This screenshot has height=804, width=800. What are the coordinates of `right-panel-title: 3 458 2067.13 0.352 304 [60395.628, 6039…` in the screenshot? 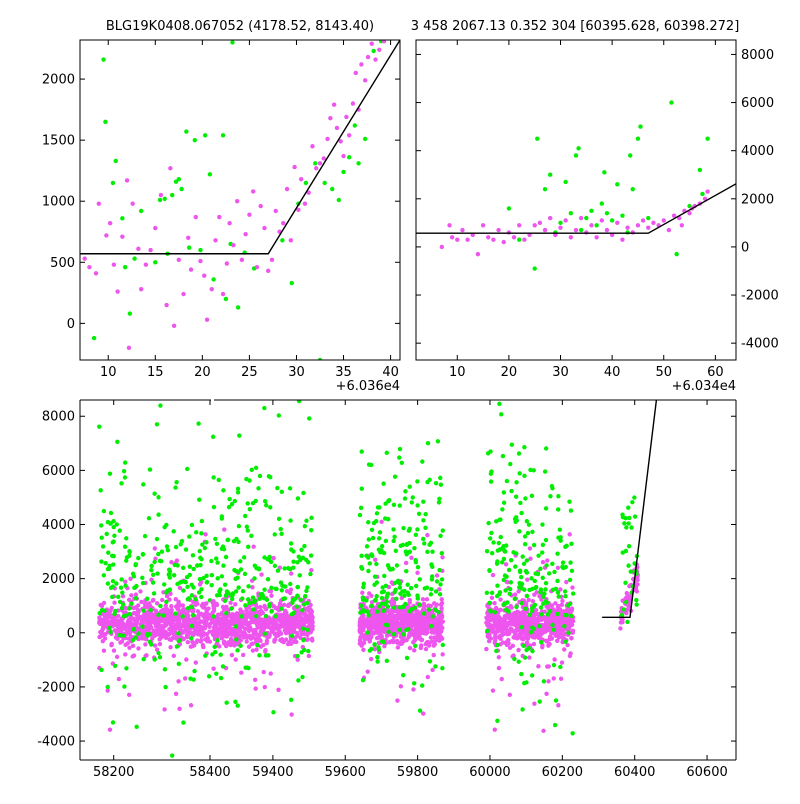 It's located at (575, 26).